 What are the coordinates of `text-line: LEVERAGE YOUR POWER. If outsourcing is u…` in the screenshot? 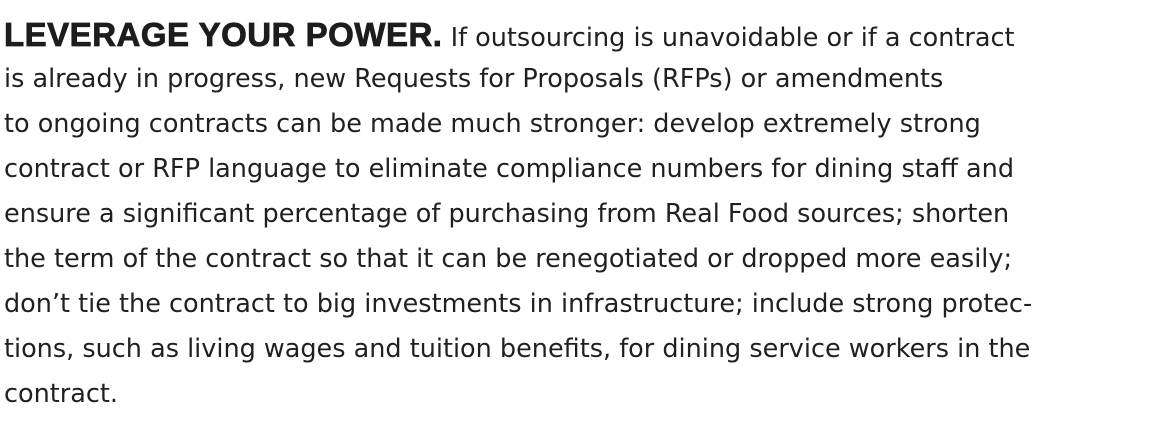 It's located at (588, 34).